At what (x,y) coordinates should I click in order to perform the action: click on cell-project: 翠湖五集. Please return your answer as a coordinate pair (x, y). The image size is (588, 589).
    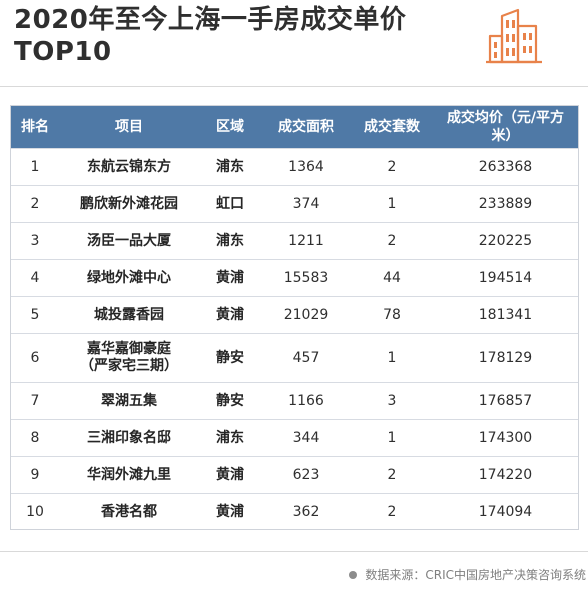
    Looking at the image, I should click on (129, 401).